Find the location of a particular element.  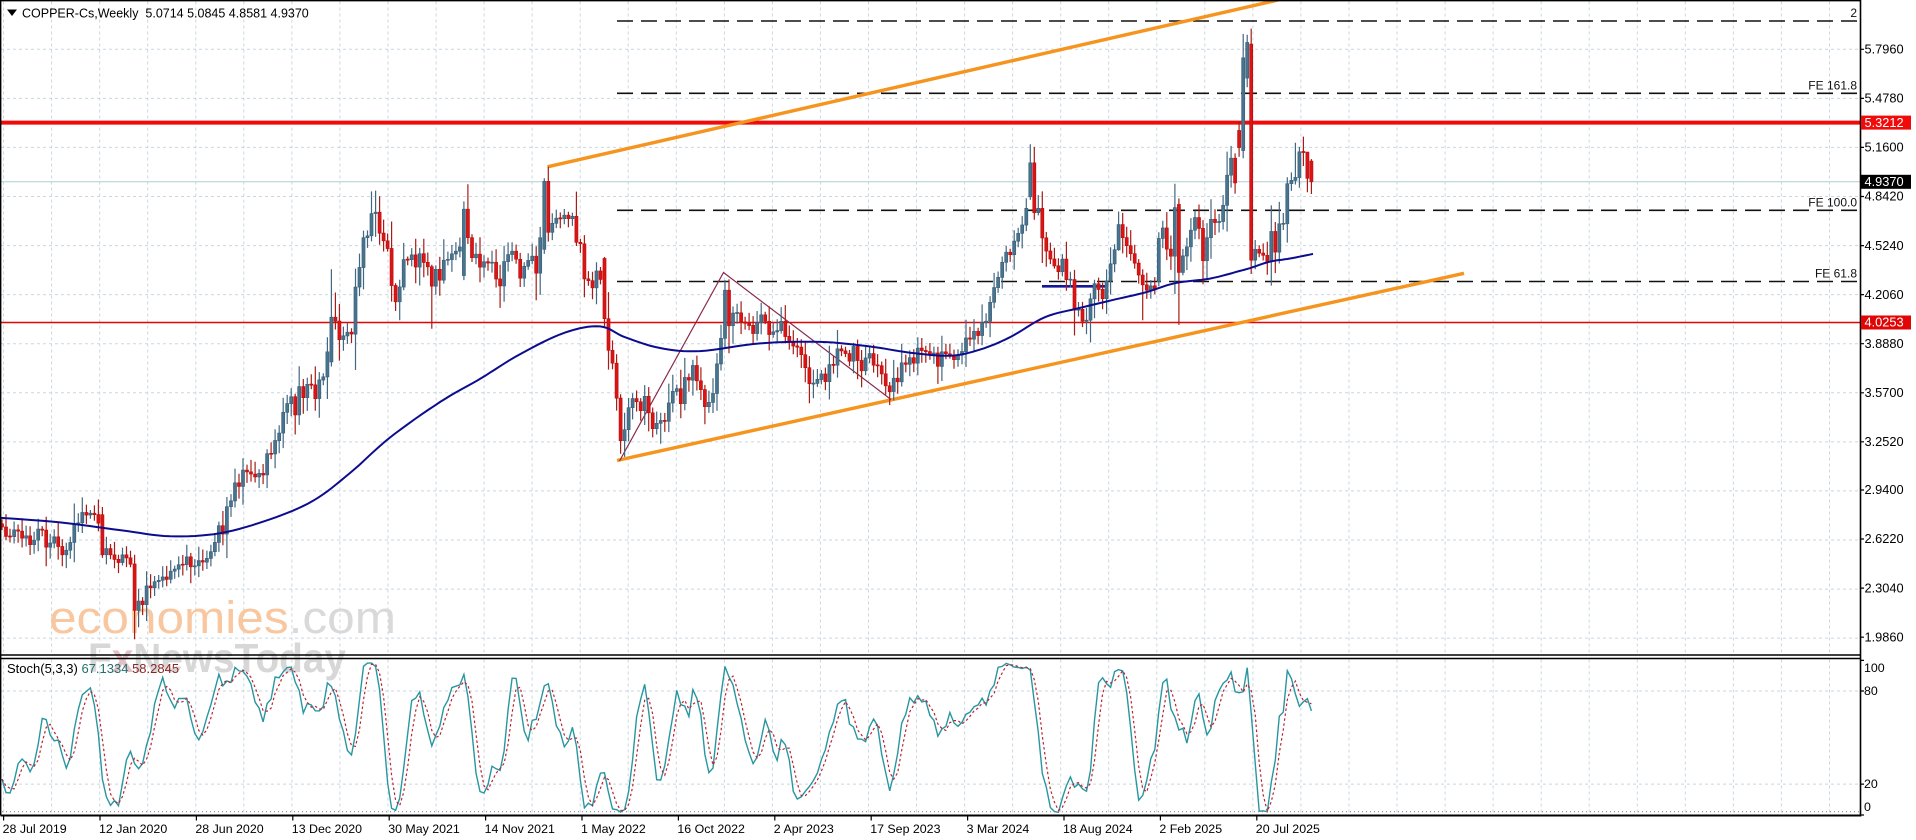

svg-text: 4.5240 is located at coordinates (1884, 245).